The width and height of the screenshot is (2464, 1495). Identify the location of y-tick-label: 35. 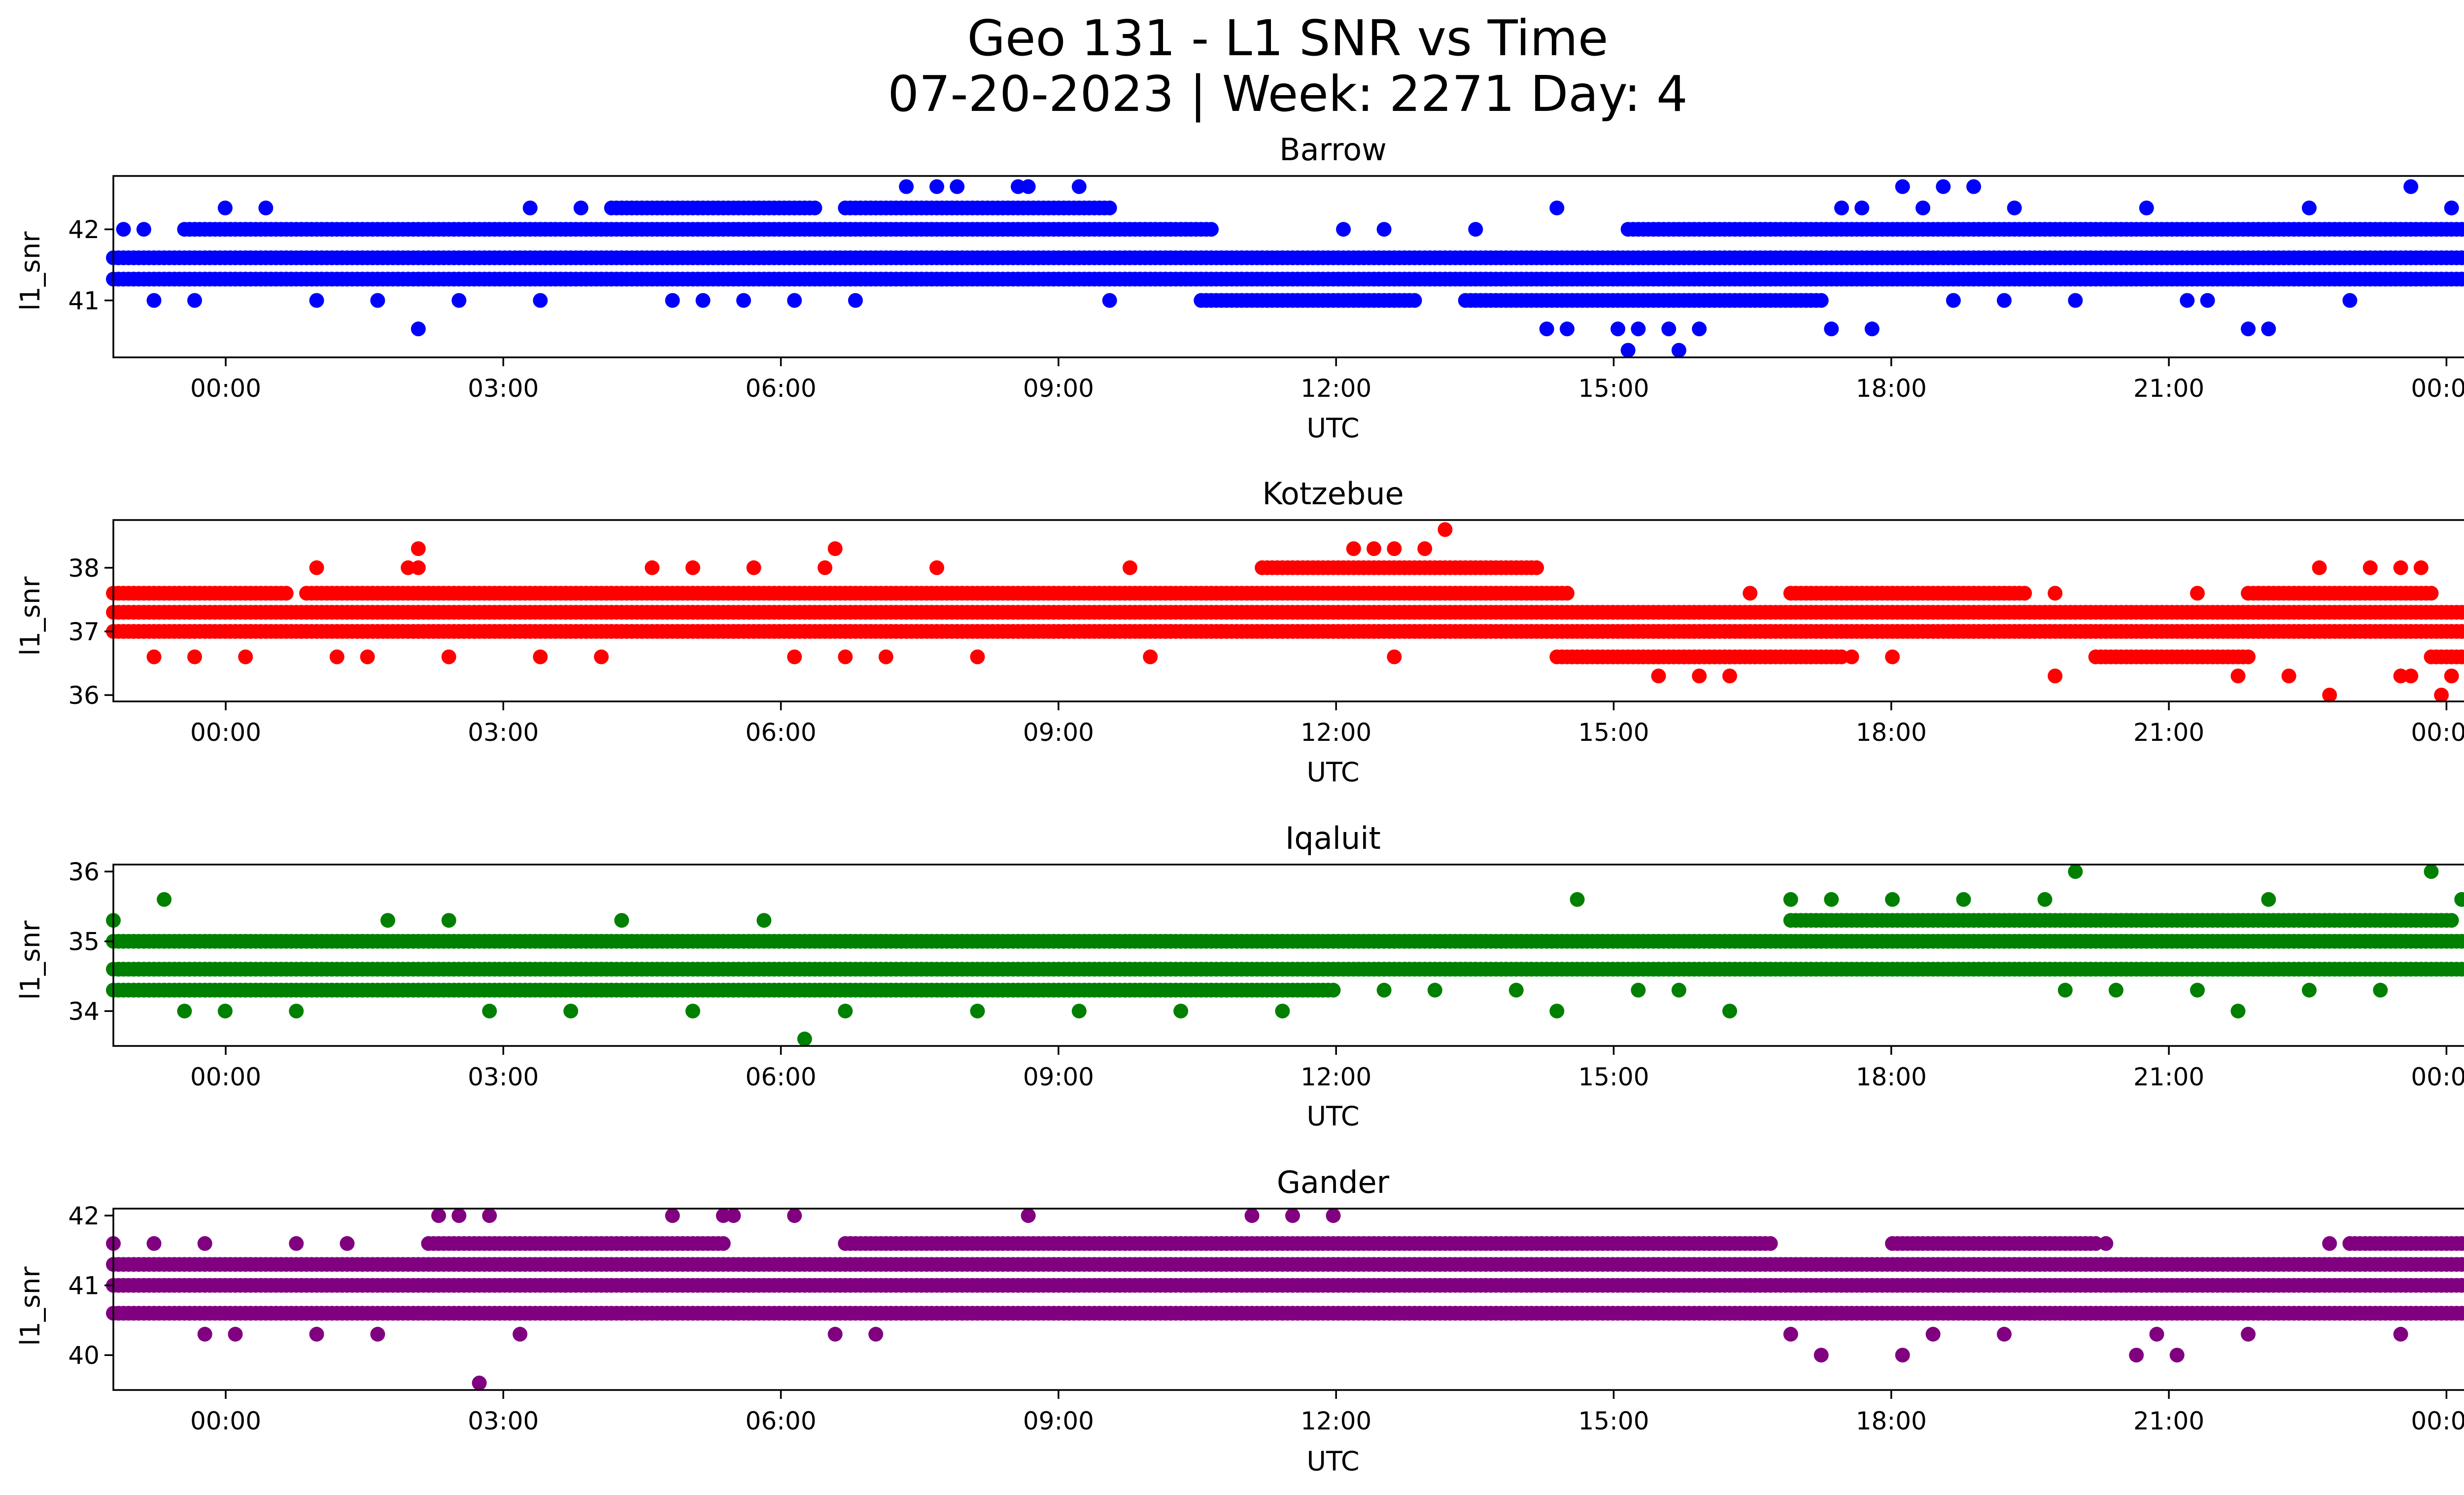
(84, 942).